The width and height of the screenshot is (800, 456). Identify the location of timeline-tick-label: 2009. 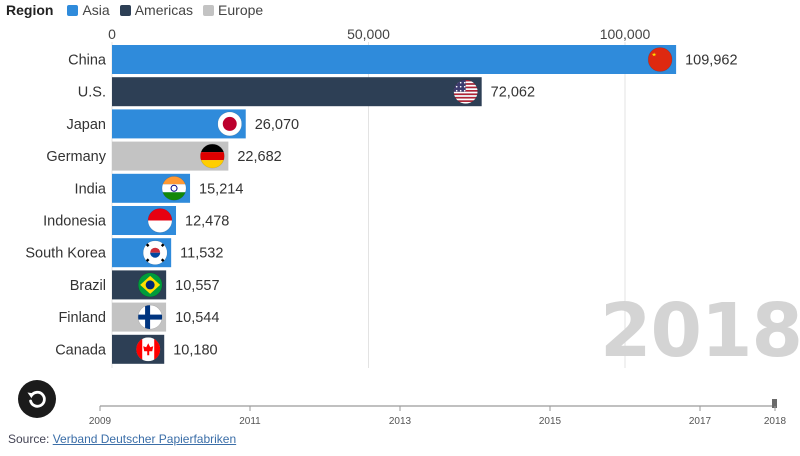
(100, 421).